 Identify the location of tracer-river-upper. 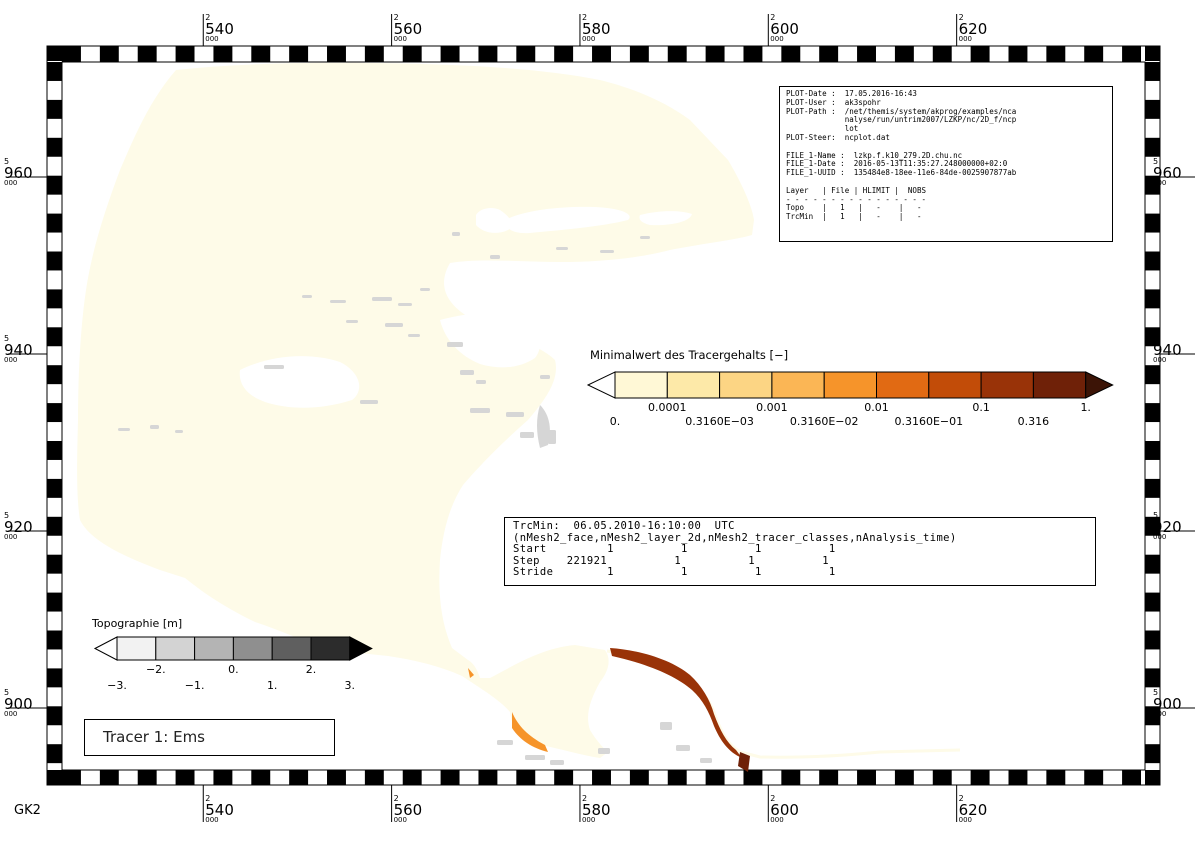
(676, 703).